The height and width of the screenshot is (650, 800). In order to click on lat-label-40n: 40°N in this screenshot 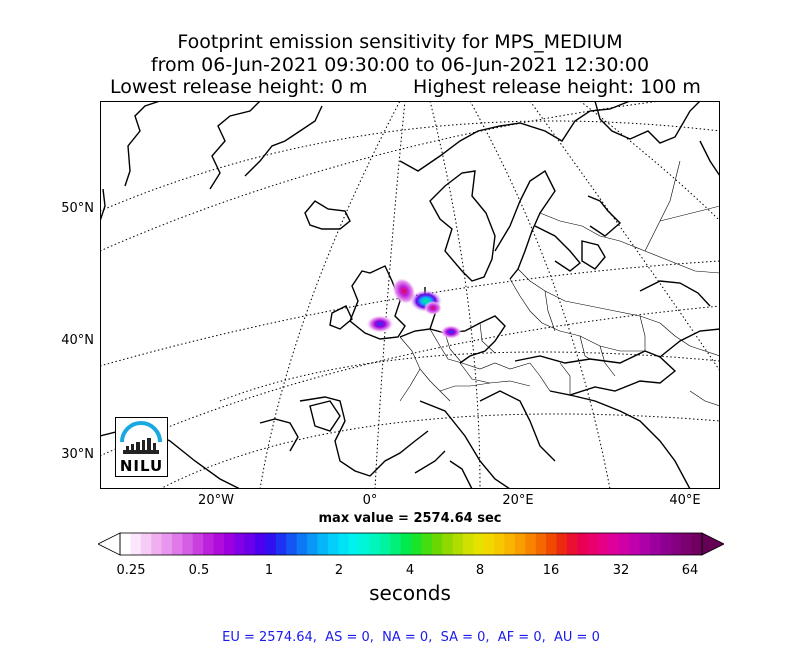, I will do `click(77, 340)`.